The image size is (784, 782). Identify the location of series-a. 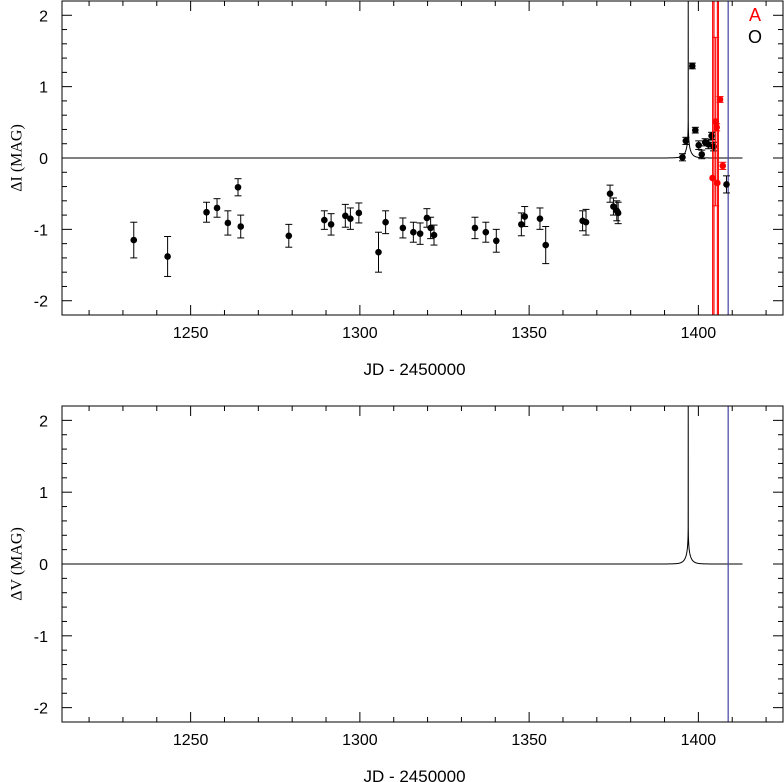
(718, 158).